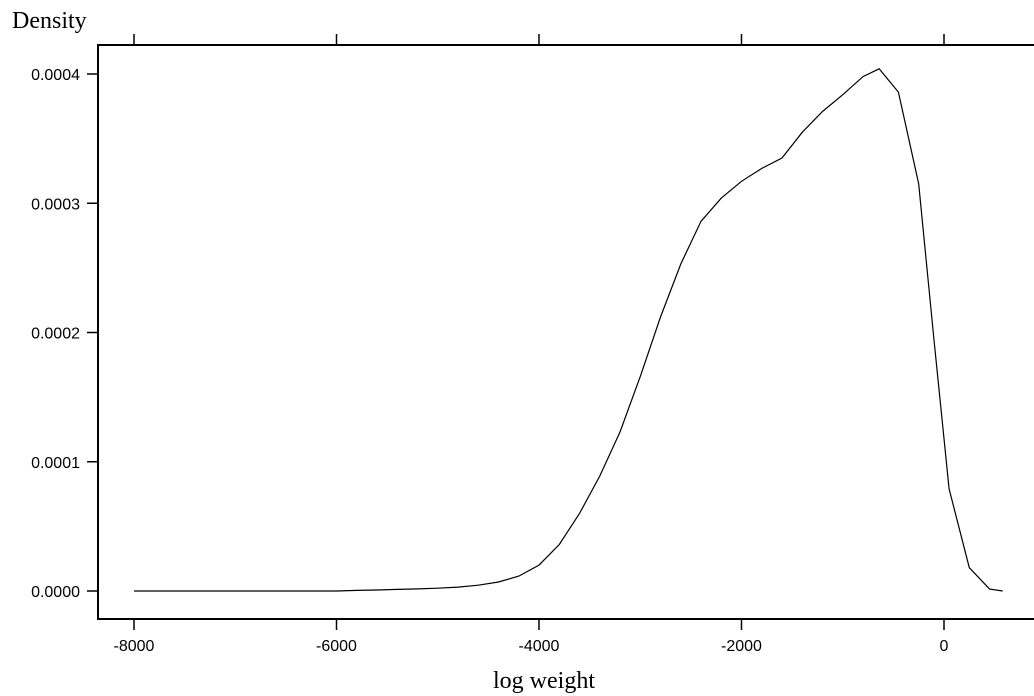 The width and height of the screenshot is (1034, 696). What do you see at coordinates (49, 21) in the screenshot?
I see `y-axis-title: Density` at bounding box center [49, 21].